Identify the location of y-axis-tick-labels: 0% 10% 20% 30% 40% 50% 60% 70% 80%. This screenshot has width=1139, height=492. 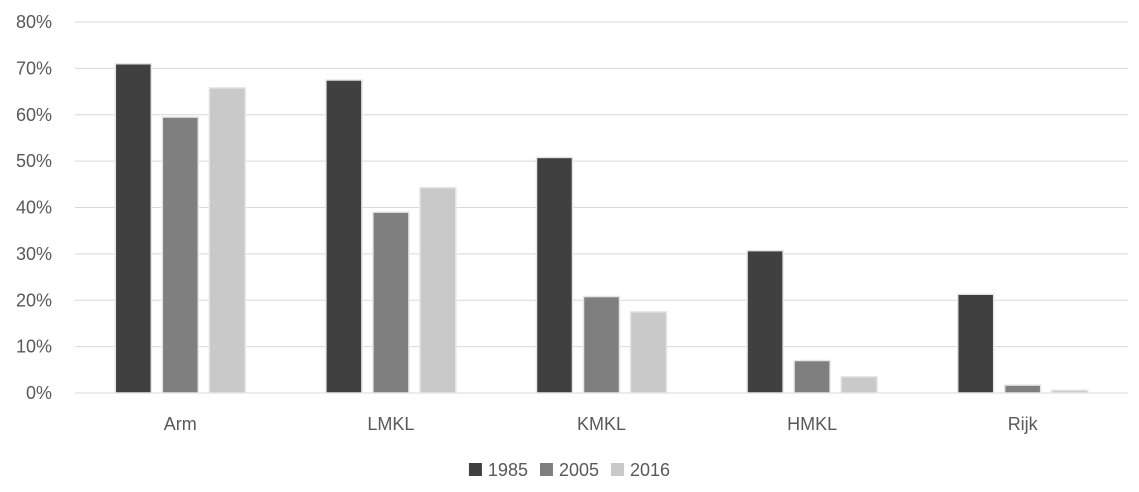
(34, 207).